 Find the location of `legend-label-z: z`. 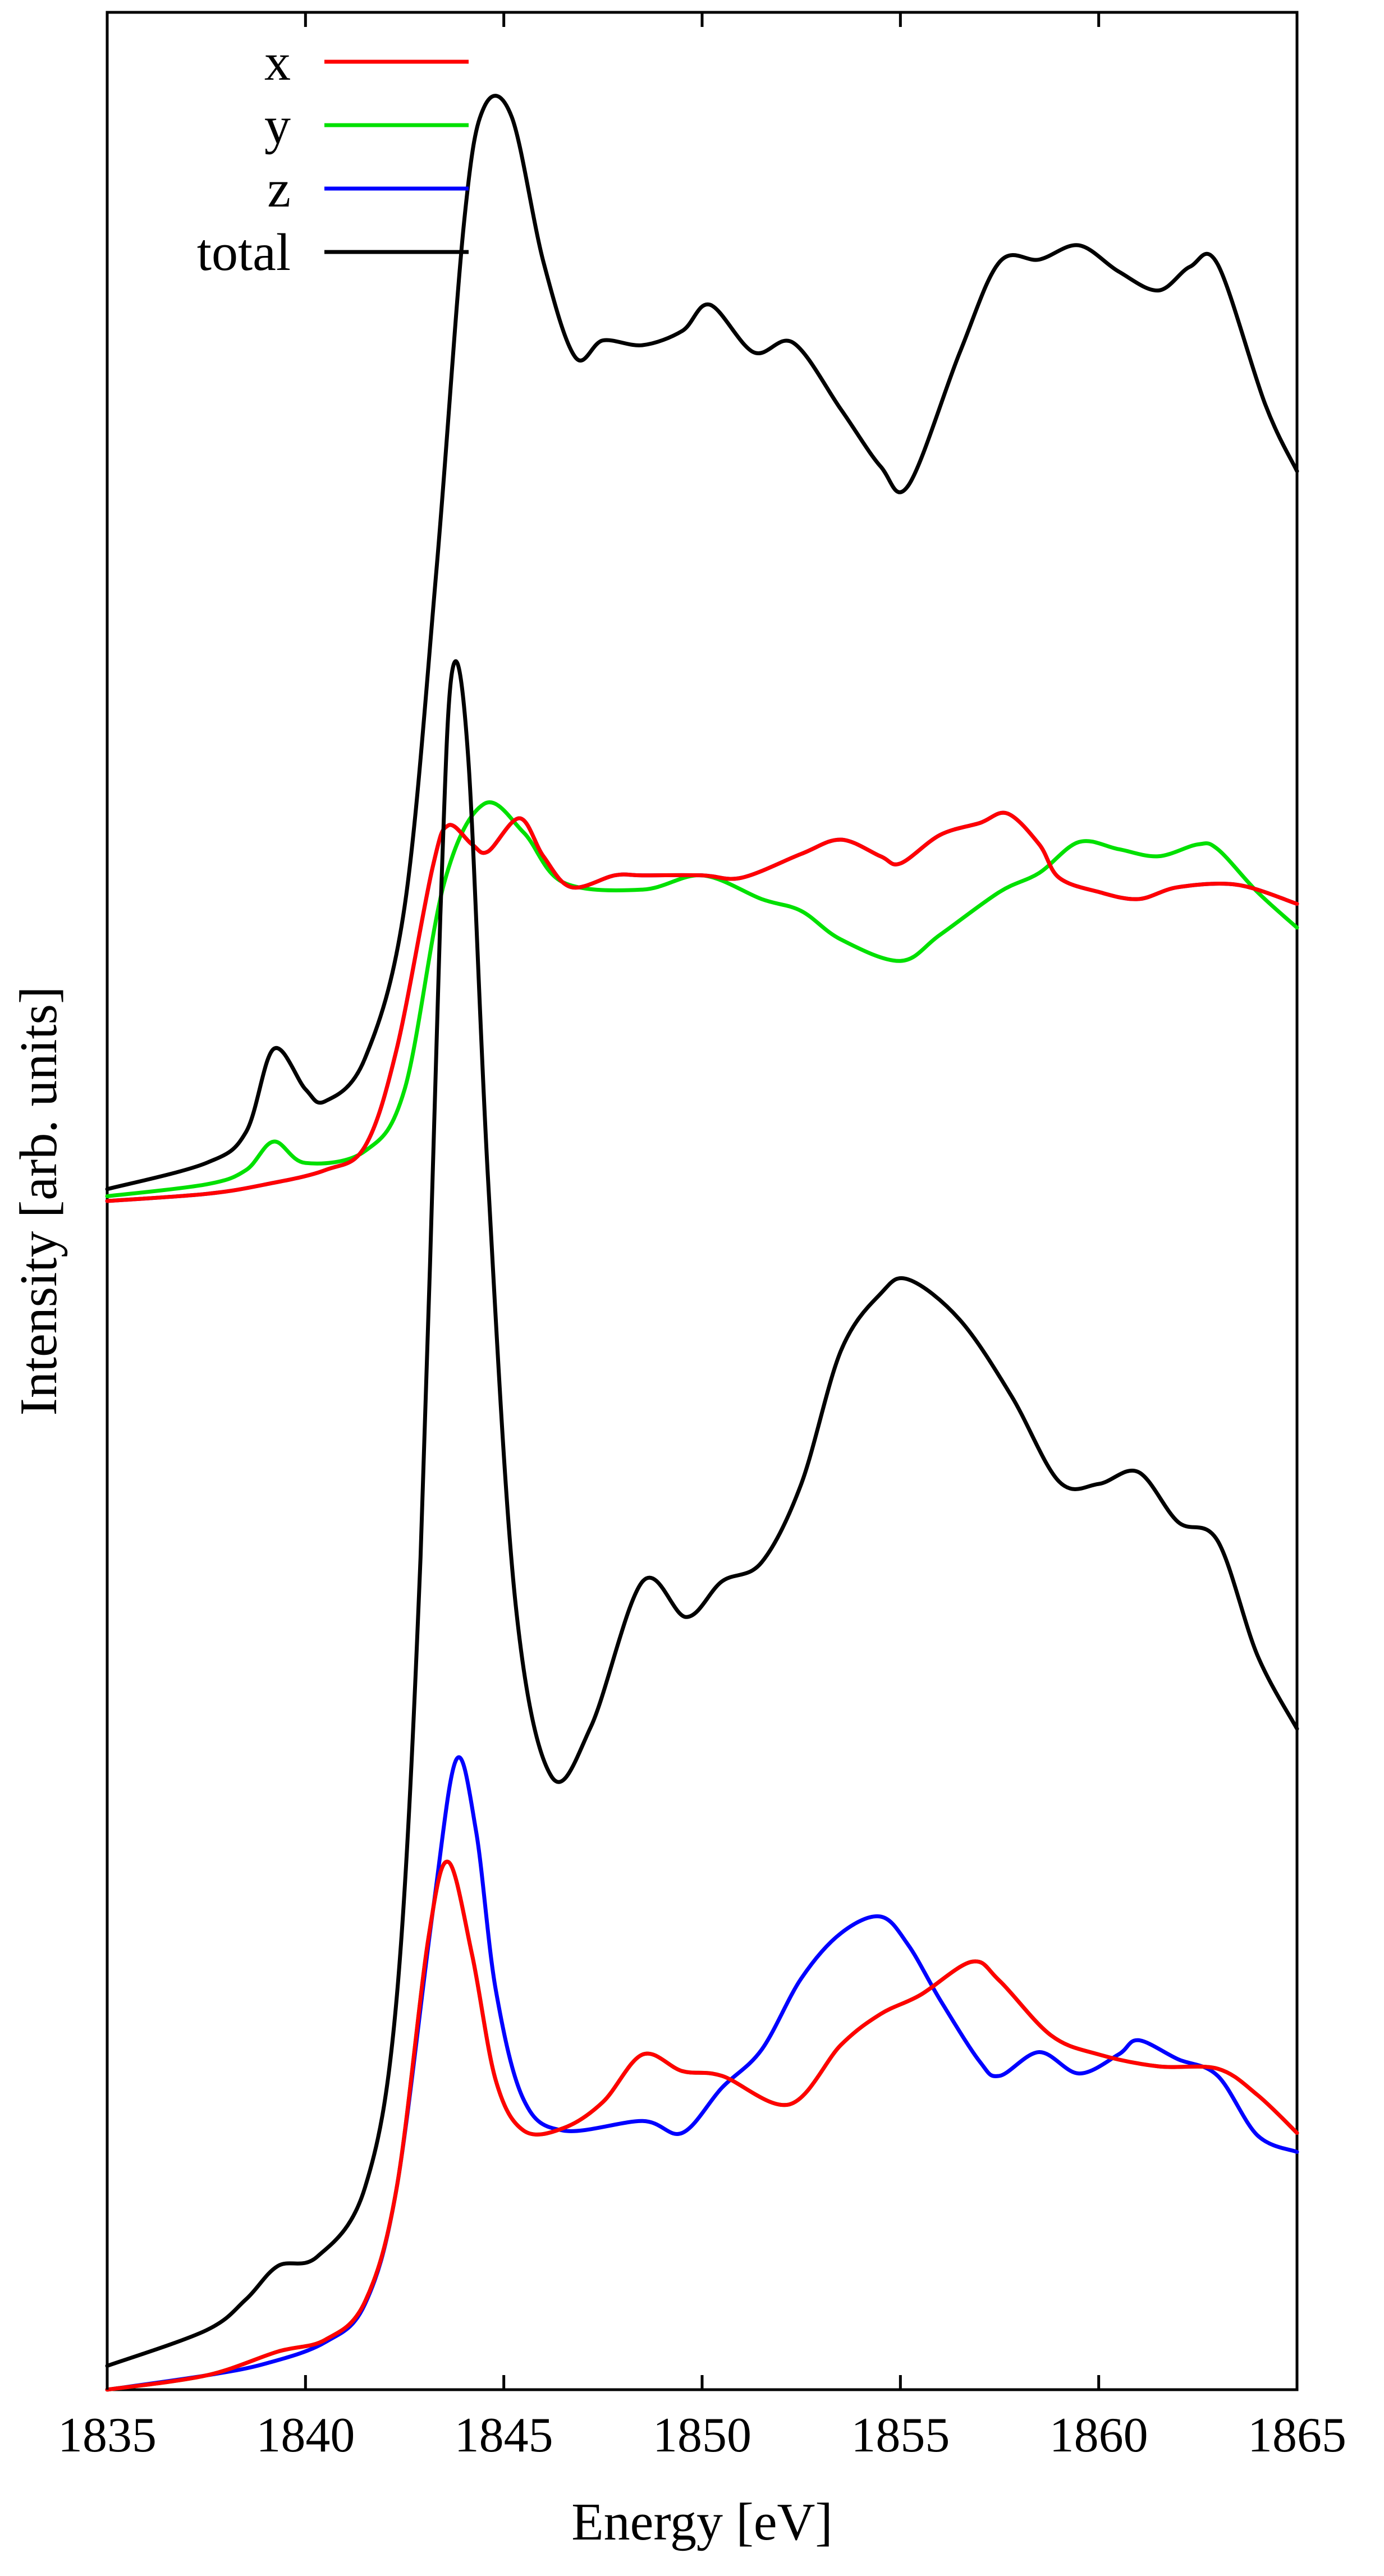

legend-label-z: z is located at coordinates (279, 189).